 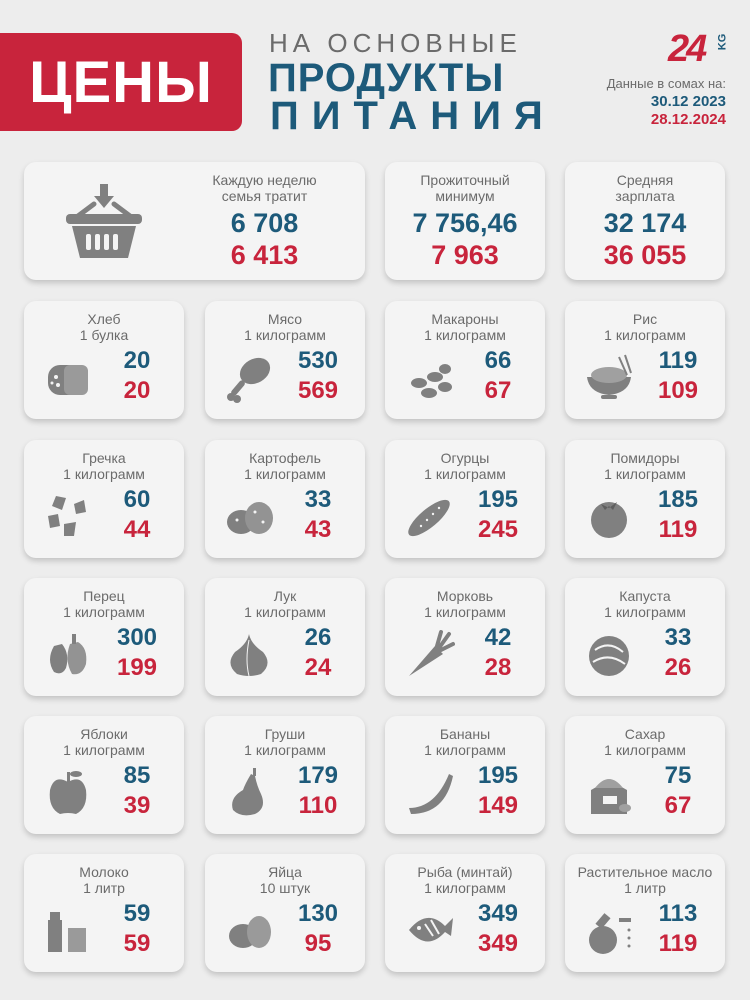 What do you see at coordinates (285, 458) in the screenshot?
I see `product-name: Картофель` at bounding box center [285, 458].